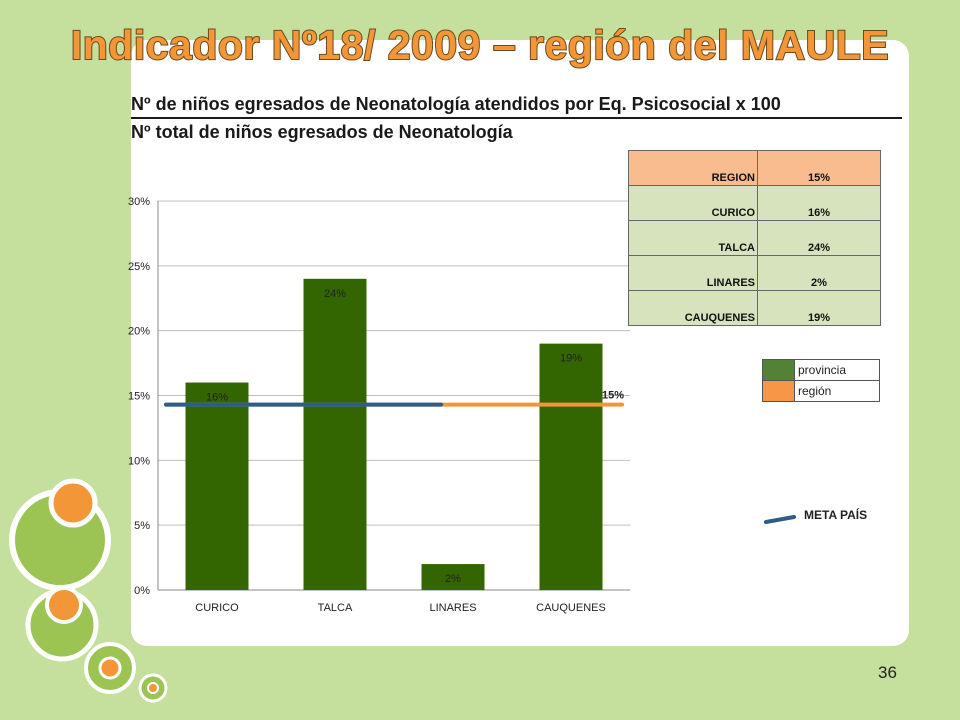  What do you see at coordinates (139, 461) in the screenshot?
I see `y-tick-label: 10%` at bounding box center [139, 461].